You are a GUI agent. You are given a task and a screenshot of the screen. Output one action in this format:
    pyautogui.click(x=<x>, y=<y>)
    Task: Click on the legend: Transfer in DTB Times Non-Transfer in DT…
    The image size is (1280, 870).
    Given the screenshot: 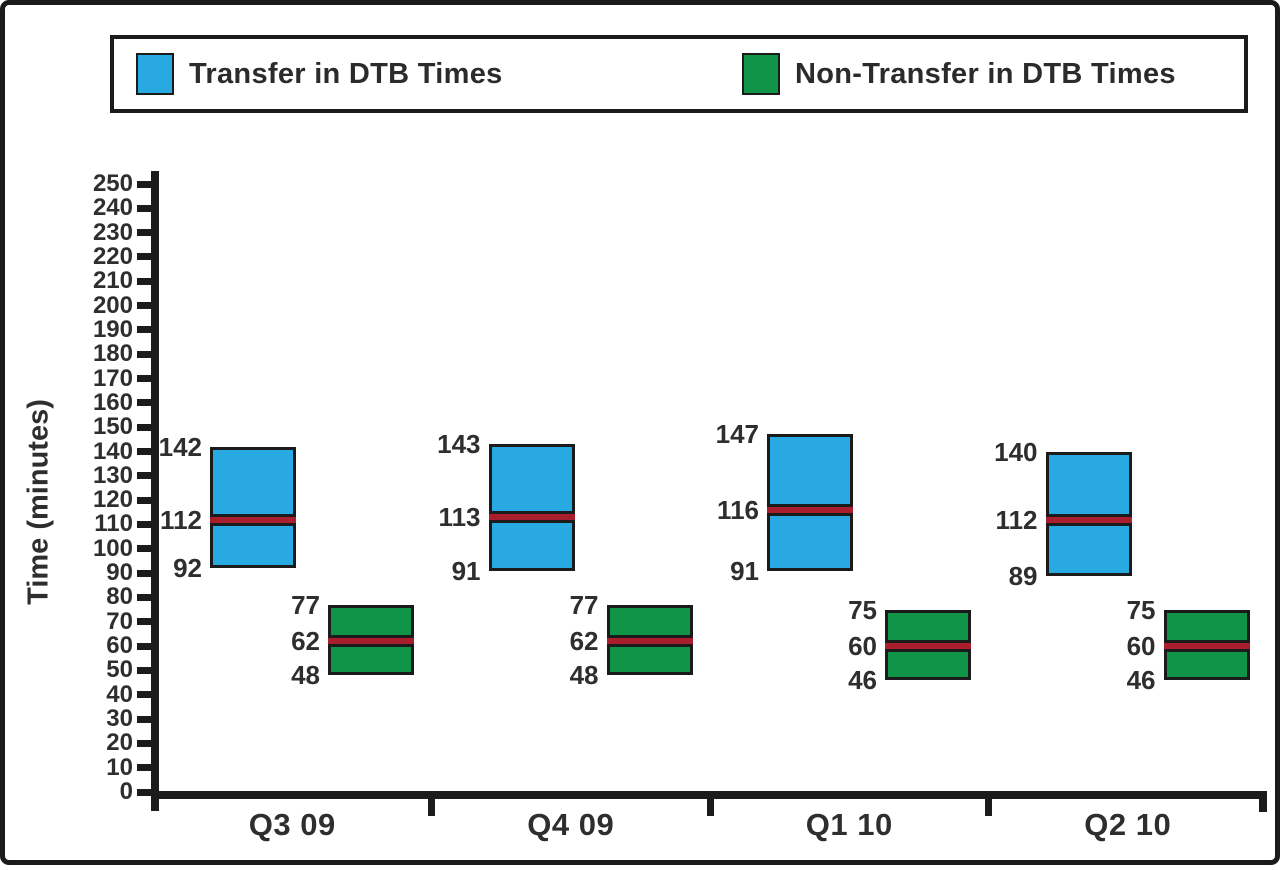 What is the action you would take?
    pyautogui.click(x=679, y=74)
    